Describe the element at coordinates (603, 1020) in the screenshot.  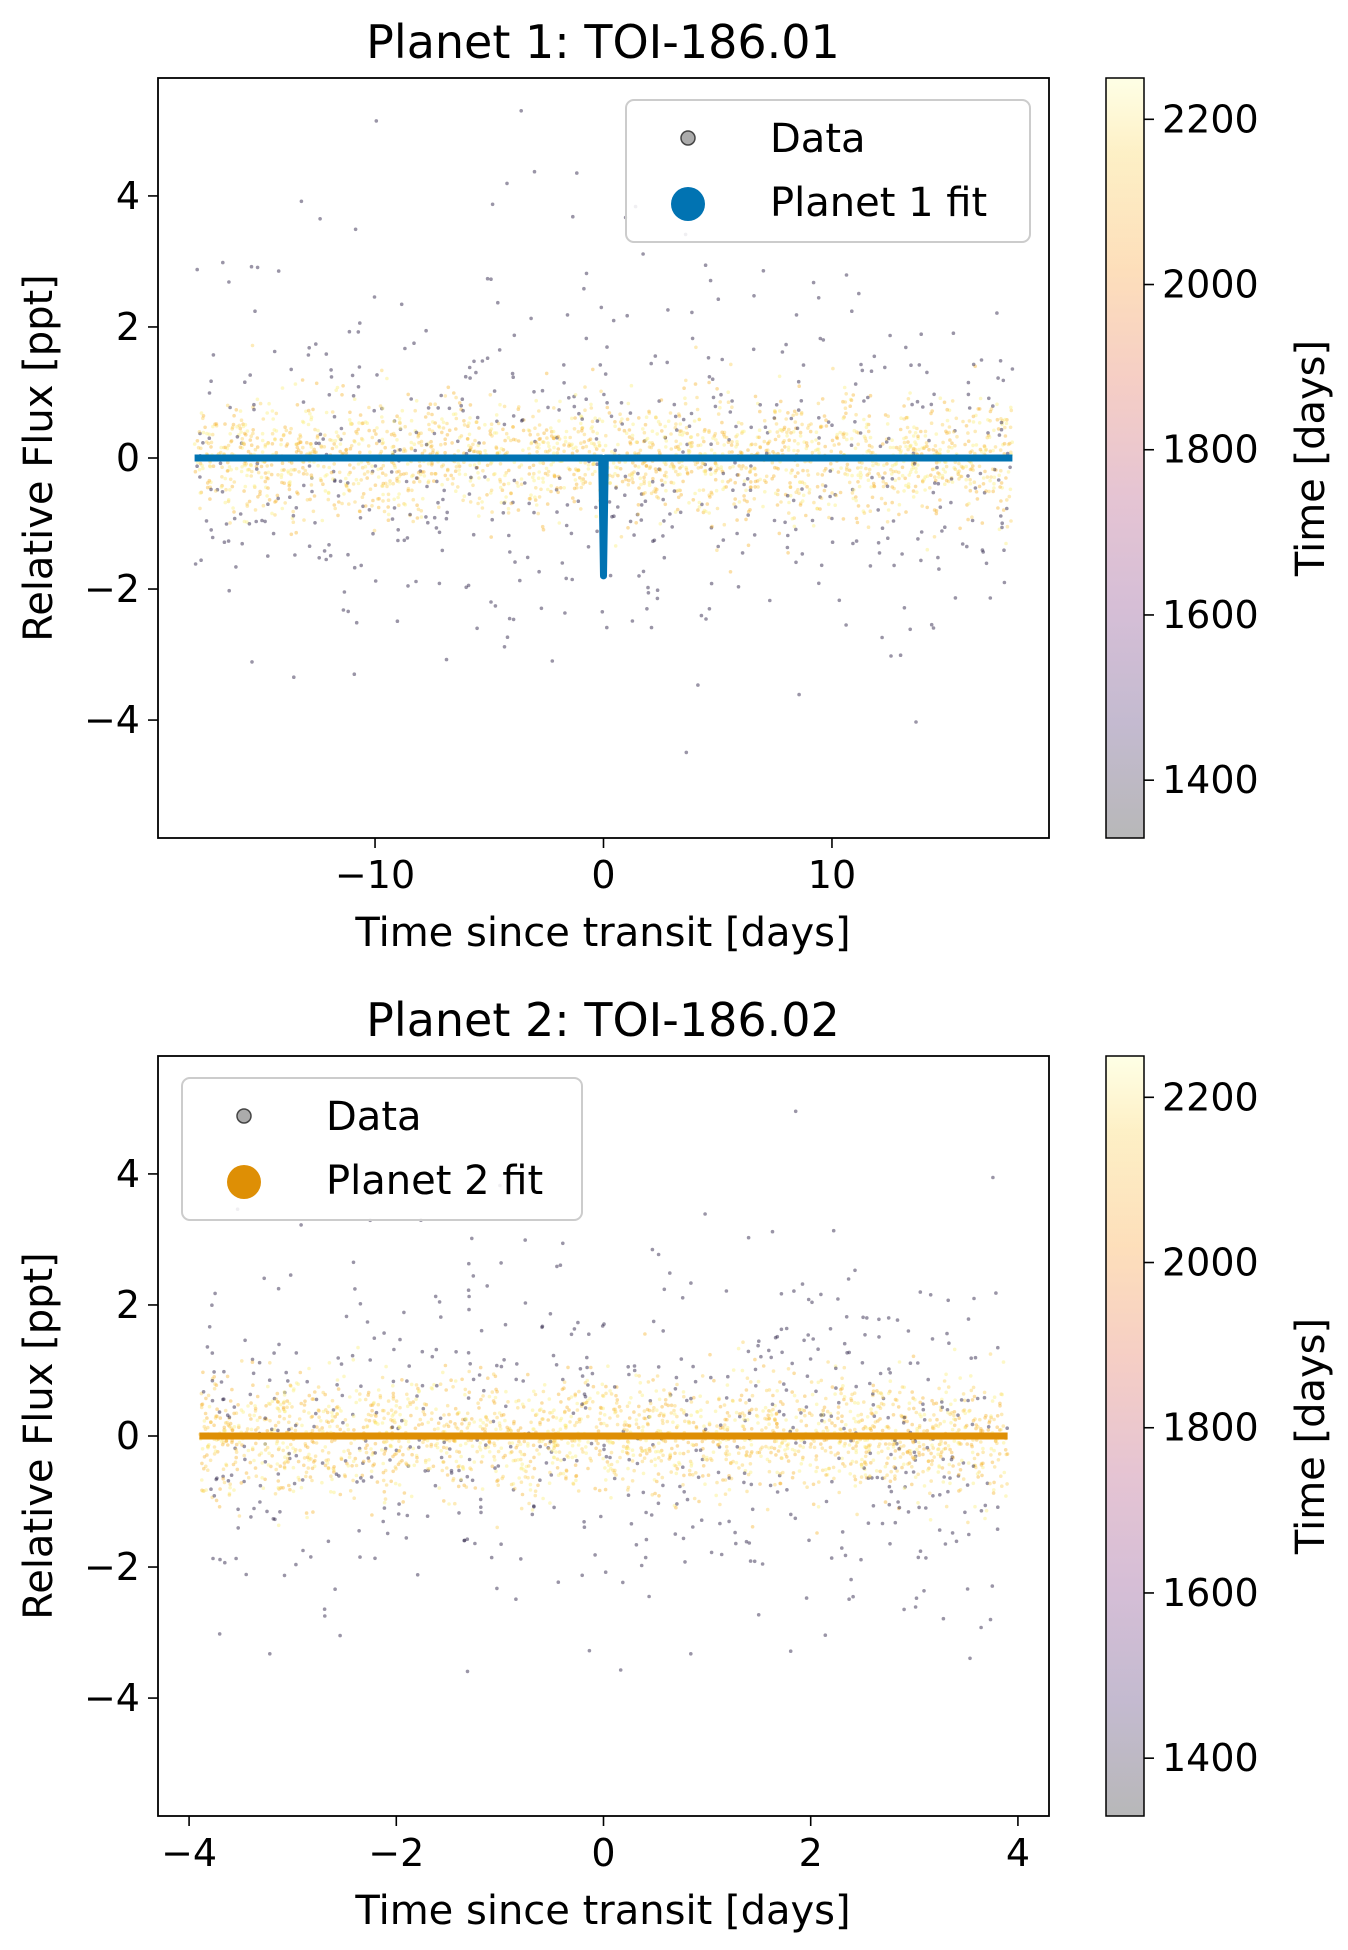
I see `chart-title: Planet 2: TOI-186.02` at that location.